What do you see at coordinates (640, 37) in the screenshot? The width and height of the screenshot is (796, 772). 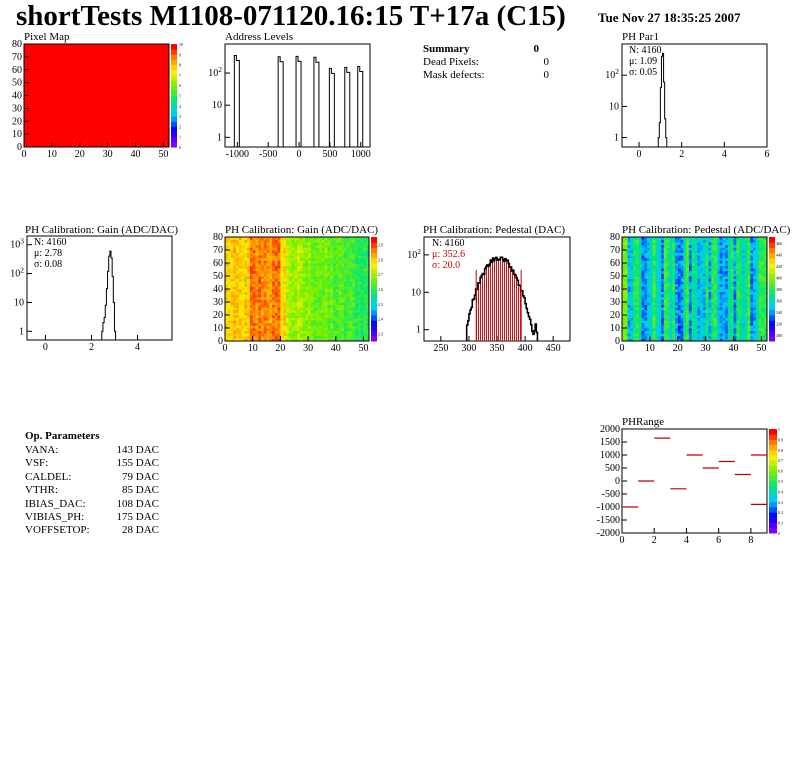 I see `phpar1-title: PH Par1` at bounding box center [640, 37].